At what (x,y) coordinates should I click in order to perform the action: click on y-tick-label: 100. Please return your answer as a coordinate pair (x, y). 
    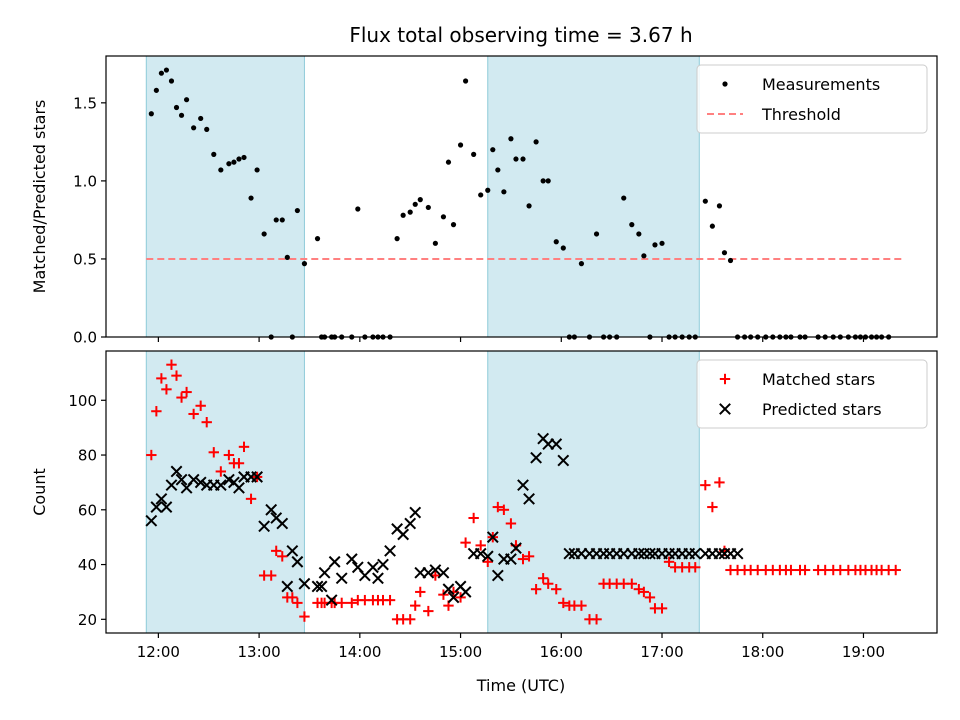
    Looking at the image, I should click on (82, 401).